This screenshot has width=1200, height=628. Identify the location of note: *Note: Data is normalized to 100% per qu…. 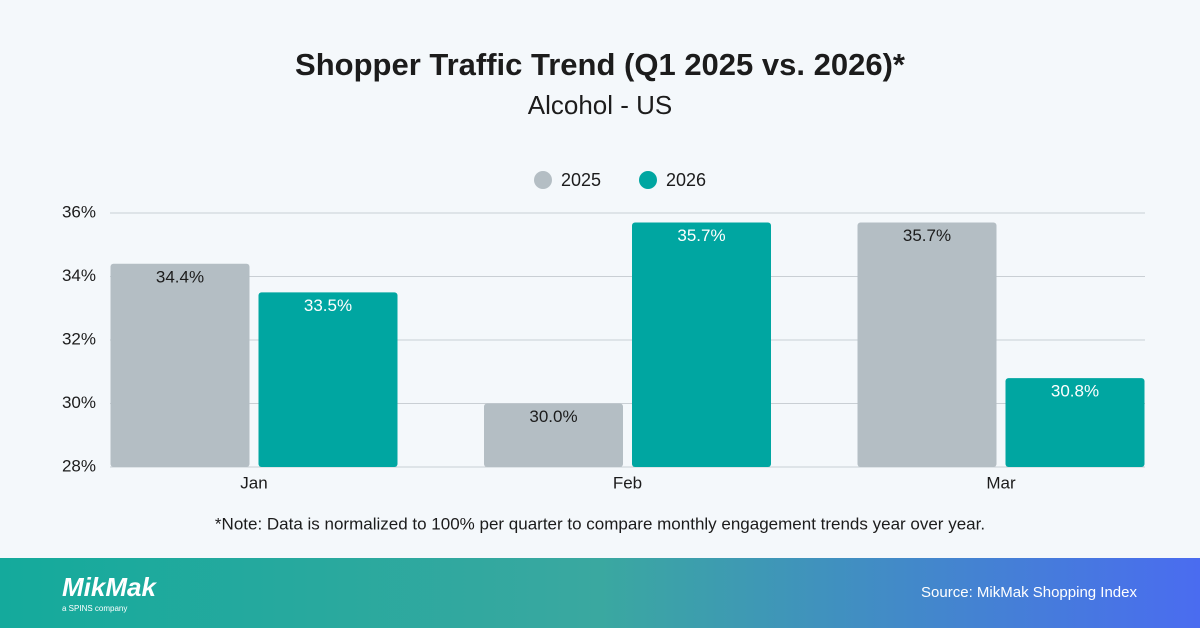
(600, 523).